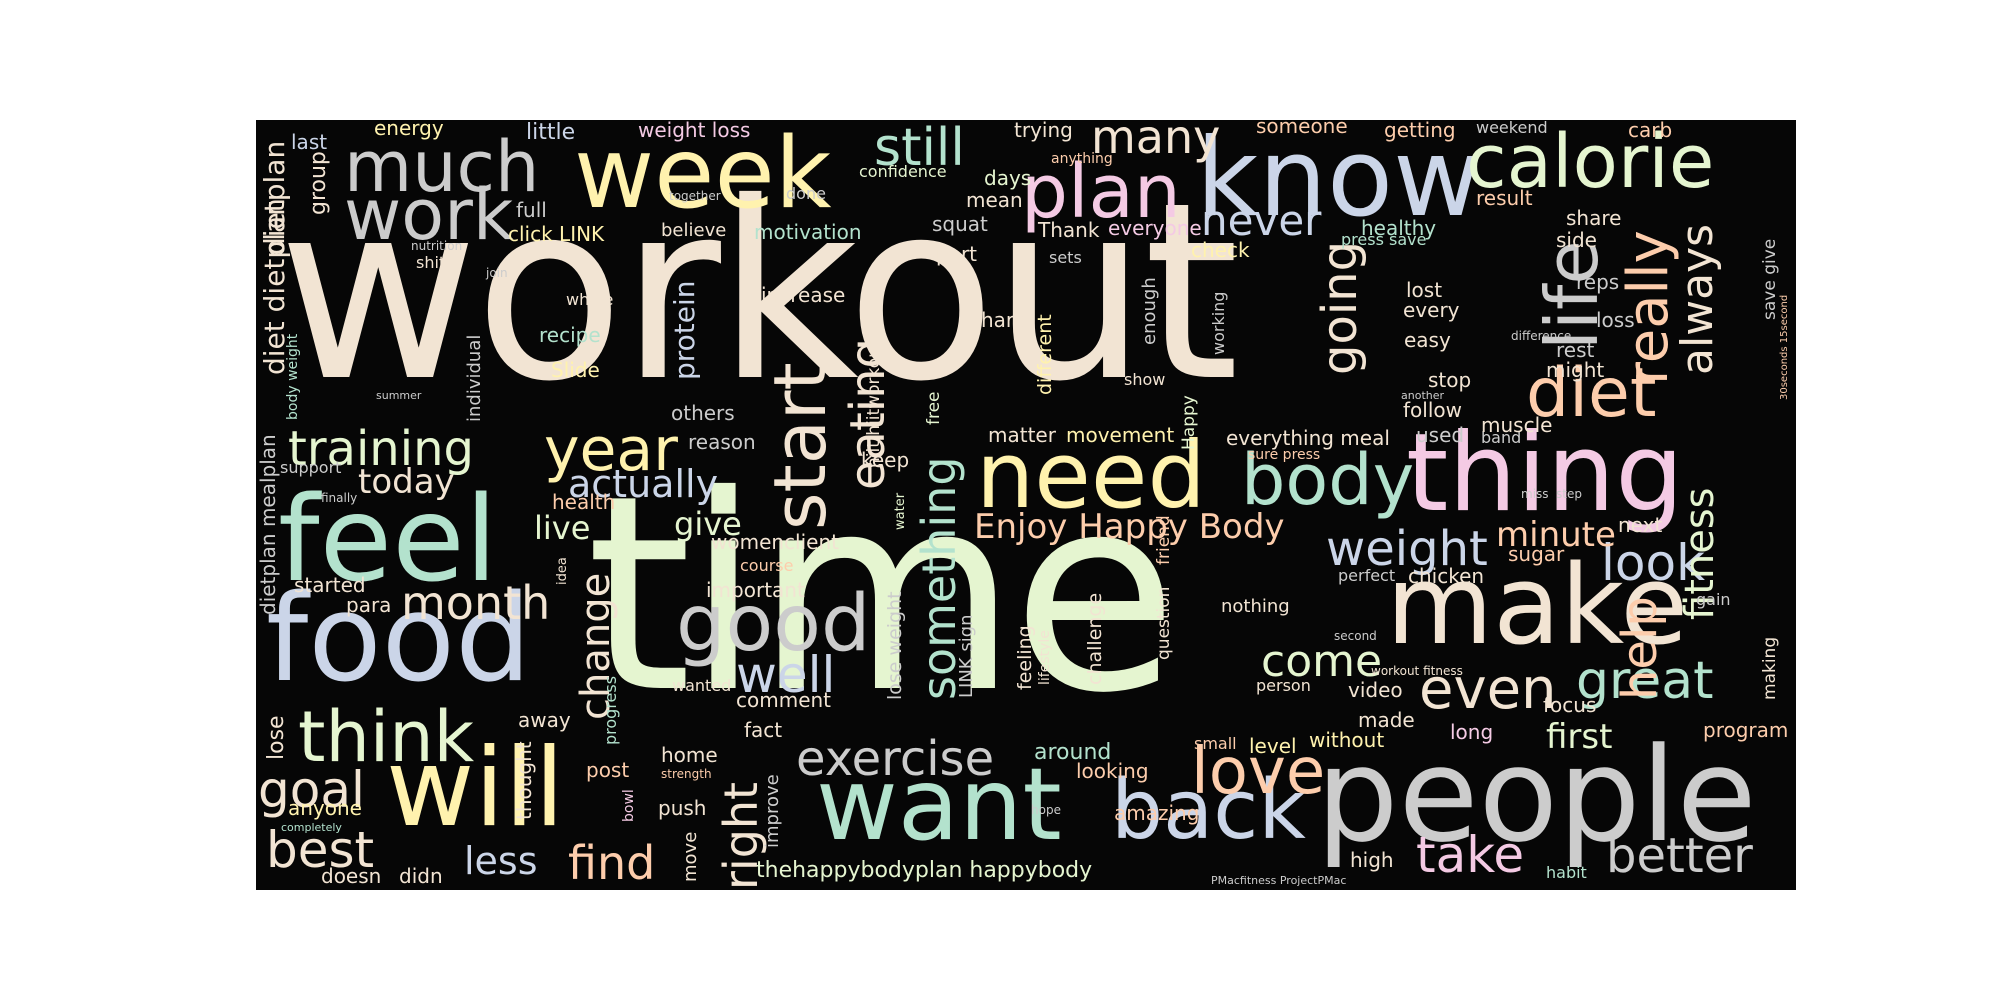 The height and width of the screenshot is (1000, 2000). I want to click on word-thing: thing, so click(1545, 473).